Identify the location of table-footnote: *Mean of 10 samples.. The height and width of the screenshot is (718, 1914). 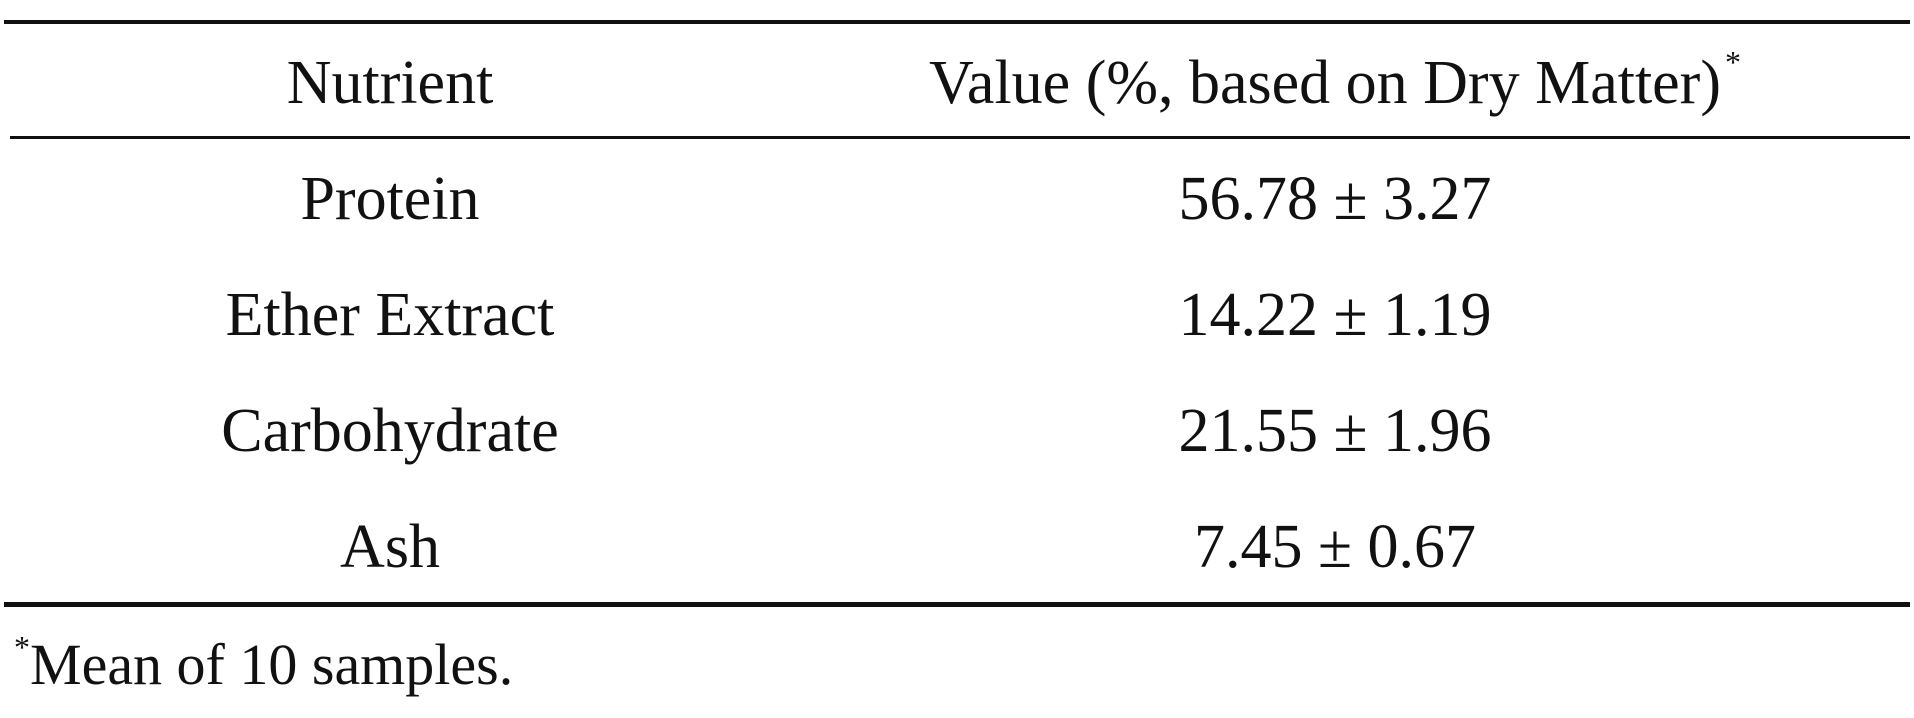
(263, 662).